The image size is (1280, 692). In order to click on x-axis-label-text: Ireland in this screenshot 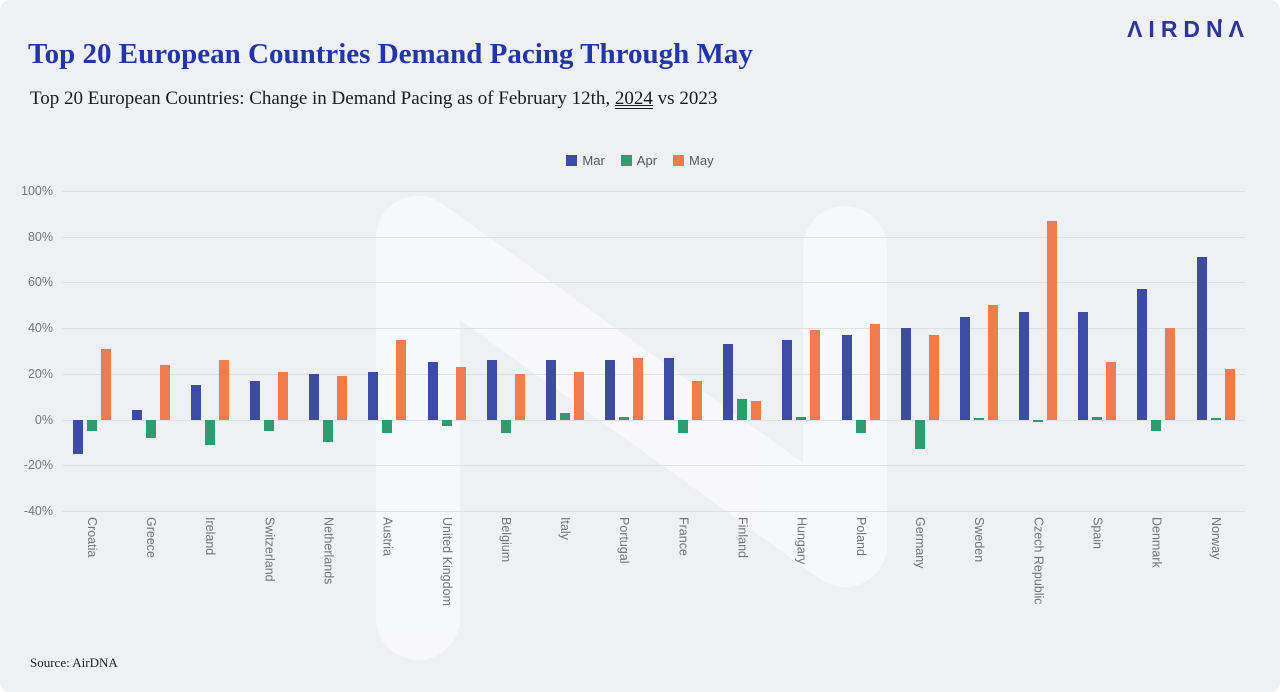, I will do `click(210, 536)`.